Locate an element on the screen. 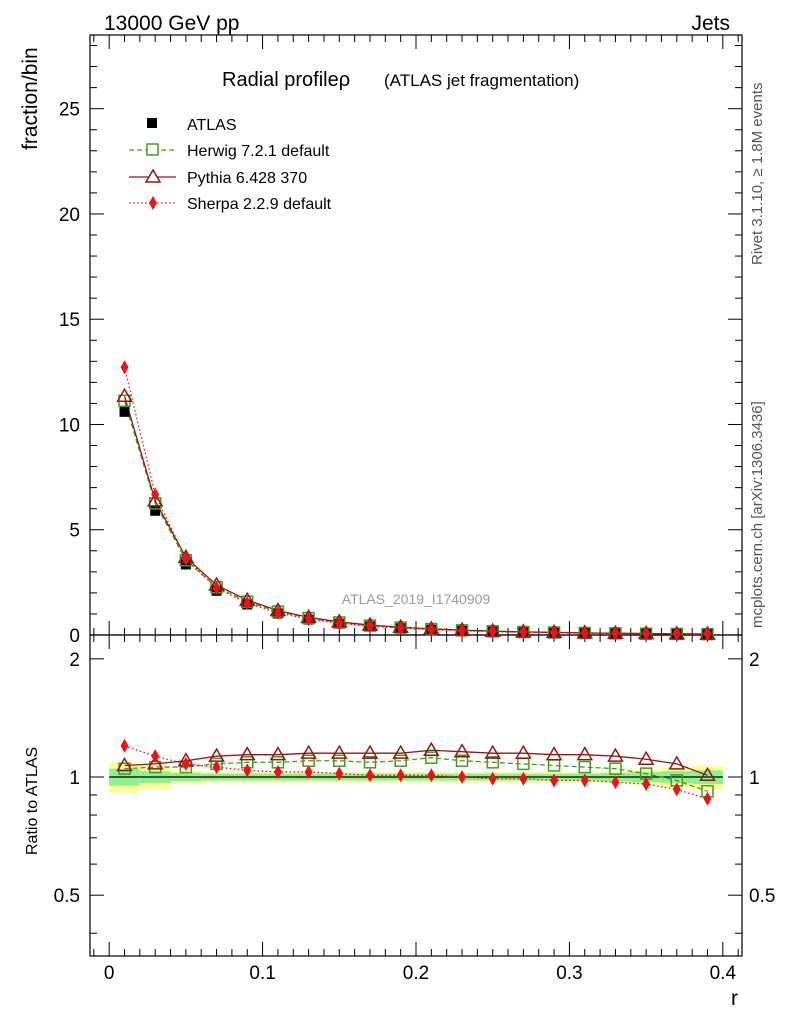  y-tick-label: 25 is located at coordinates (69, 110).